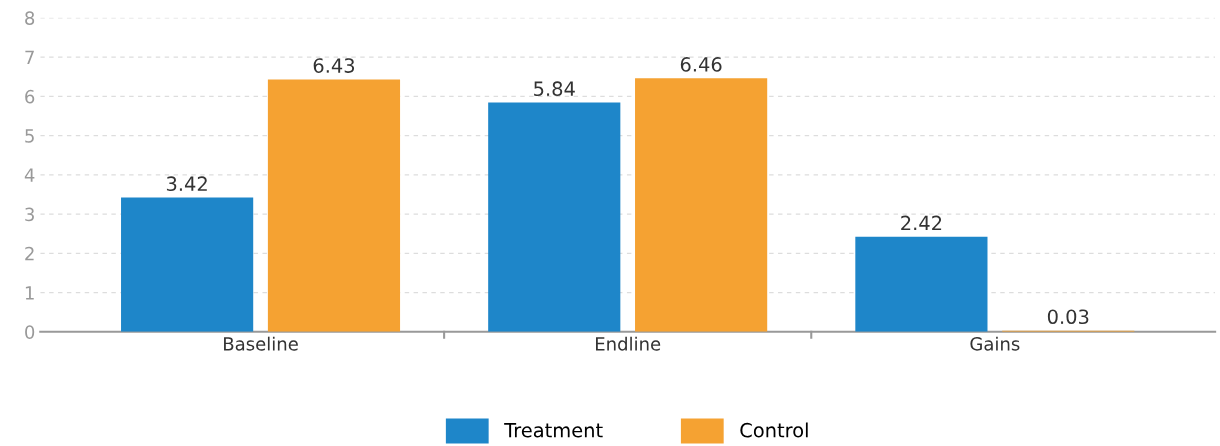 Image resolution: width=1220 pixels, height=446 pixels. What do you see at coordinates (29, 253) in the screenshot?
I see `y-tick-label: 2` at bounding box center [29, 253].